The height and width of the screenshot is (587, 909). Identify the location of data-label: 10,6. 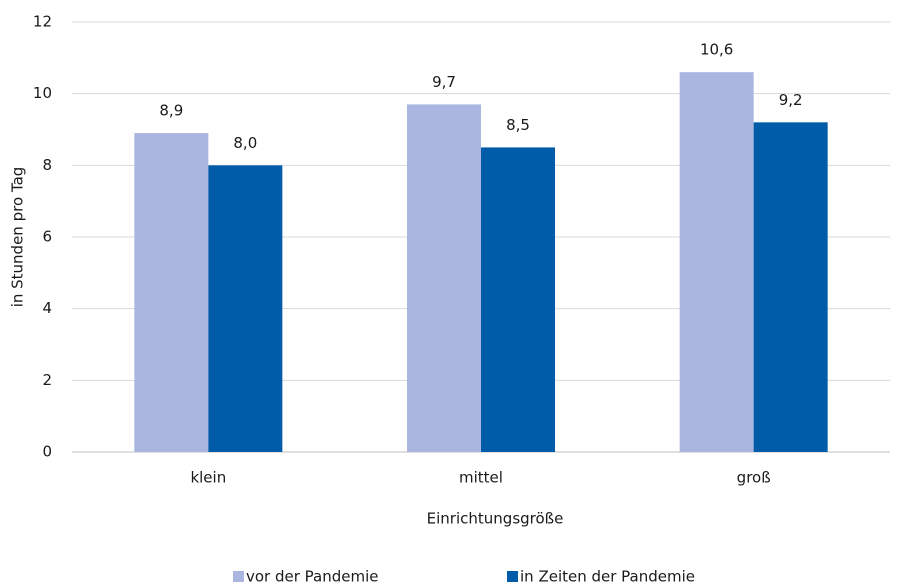
(716, 50).